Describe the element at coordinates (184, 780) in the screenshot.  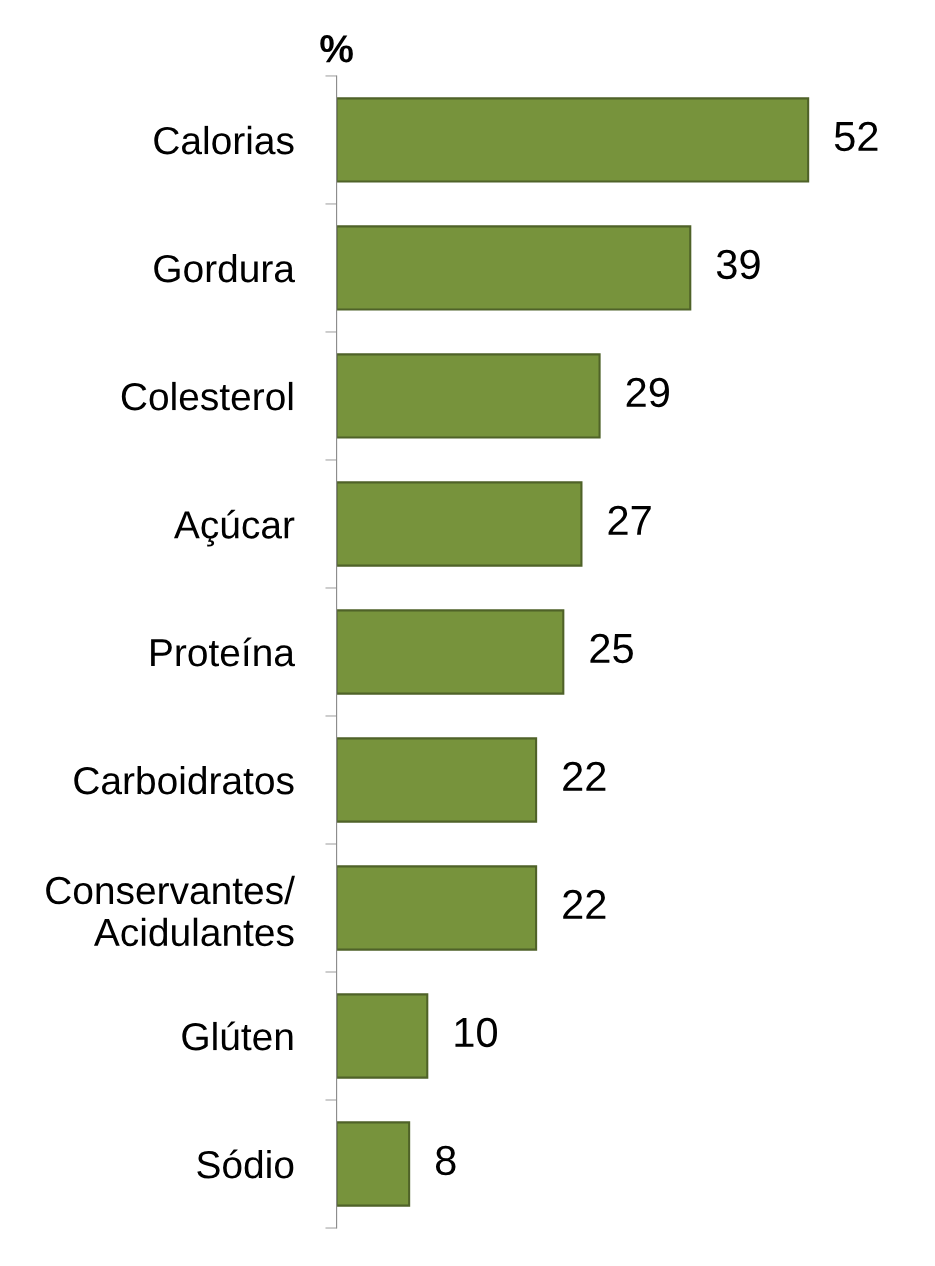
I see `y-tick-label: Carboidratos` at that location.